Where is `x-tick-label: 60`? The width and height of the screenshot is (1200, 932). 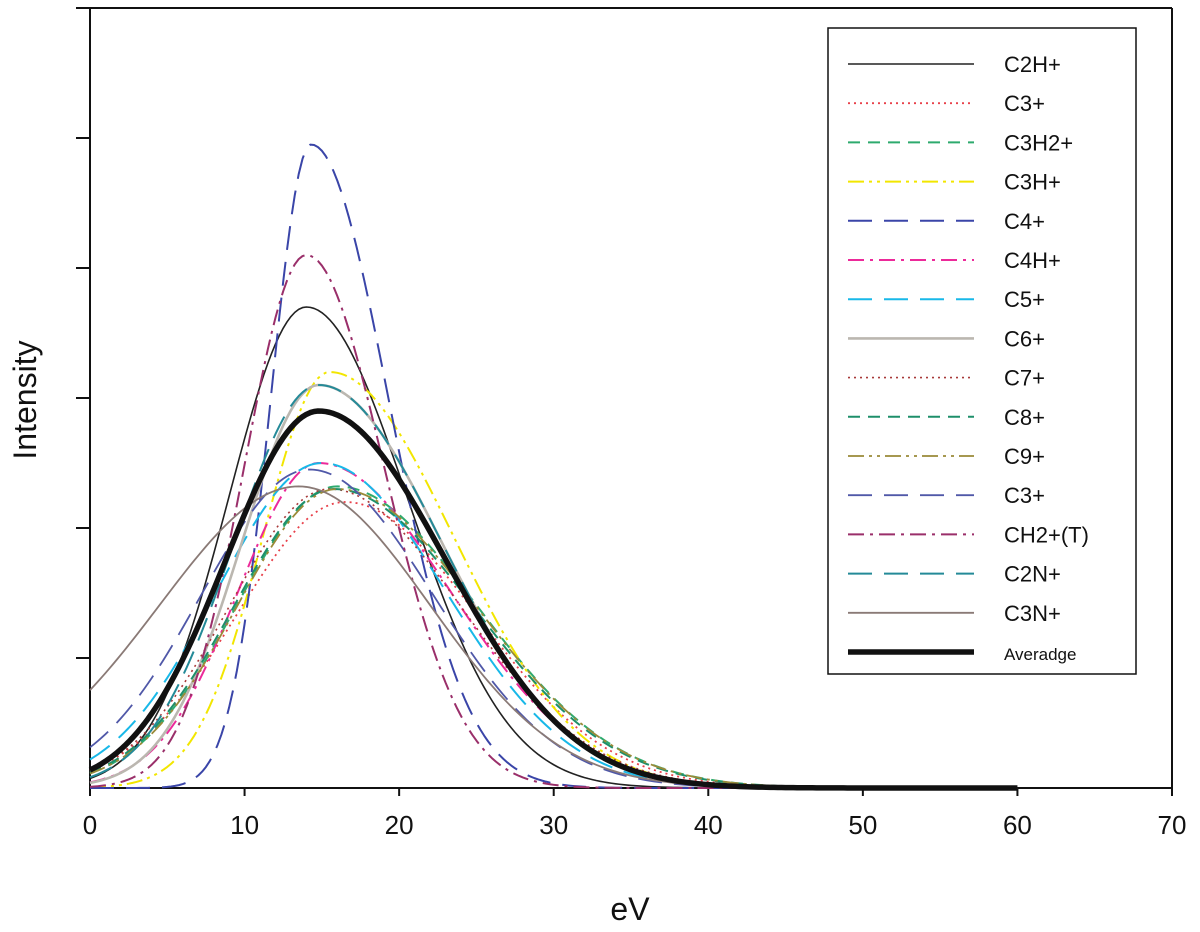 x-tick-label: 60 is located at coordinates (1017, 825).